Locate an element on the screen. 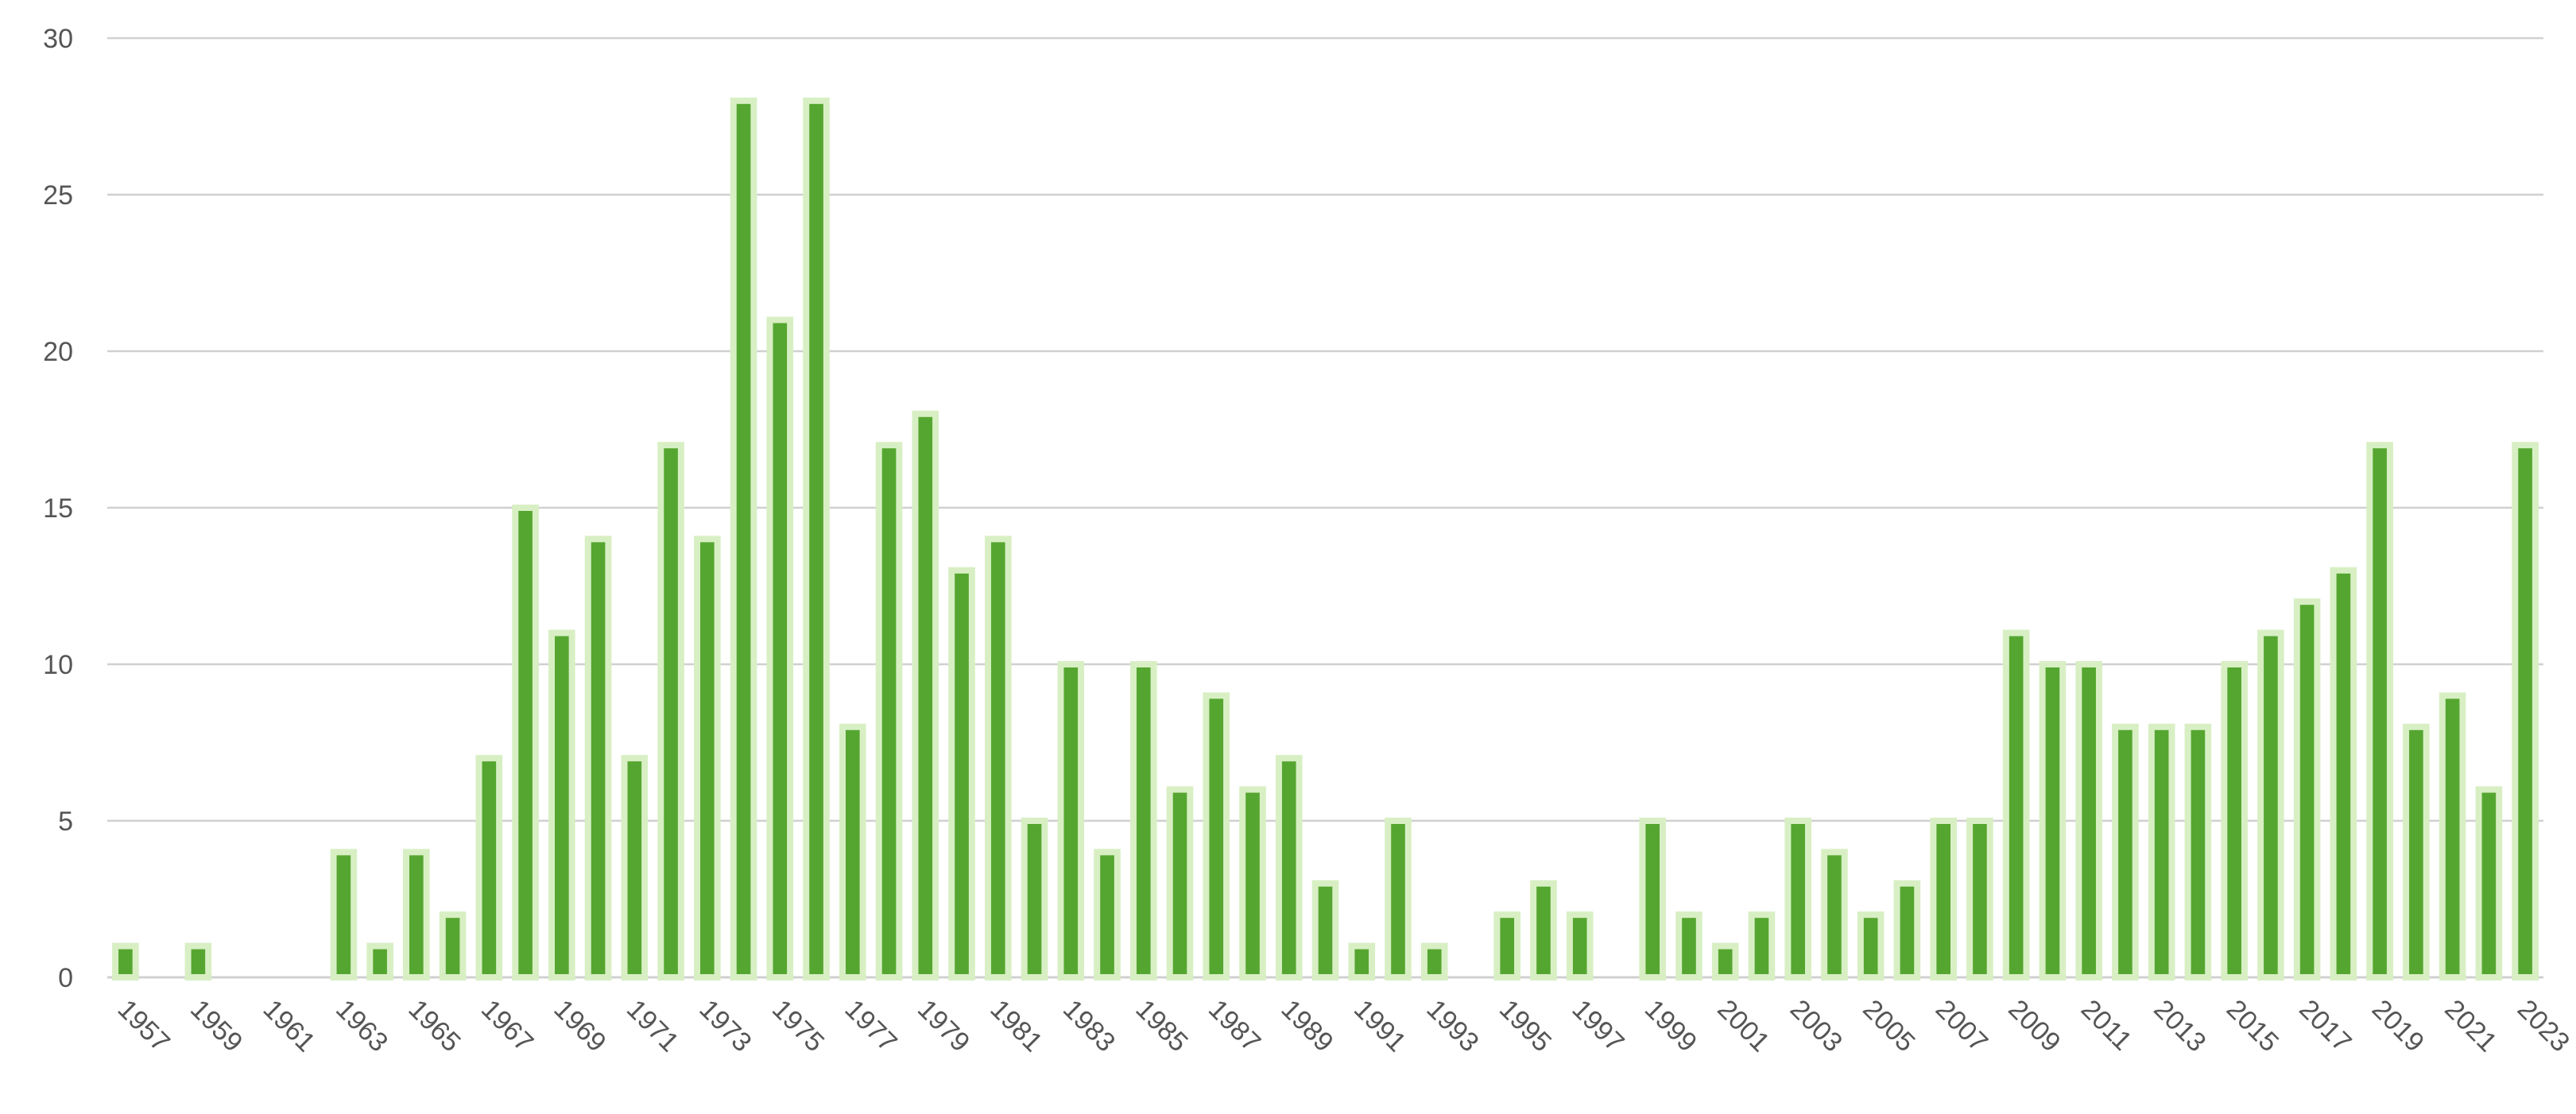  x-tick-label: 2019 is located at coordinates (2398, 1026).